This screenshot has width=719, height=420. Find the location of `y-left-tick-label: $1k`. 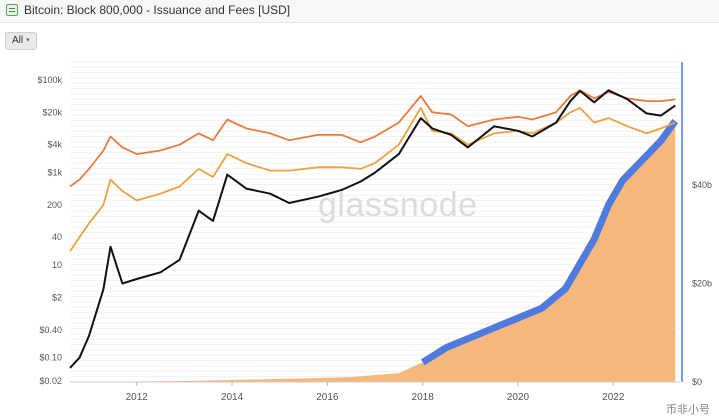

y-left-tick-label: $1k is located at coordinates (54, 173).